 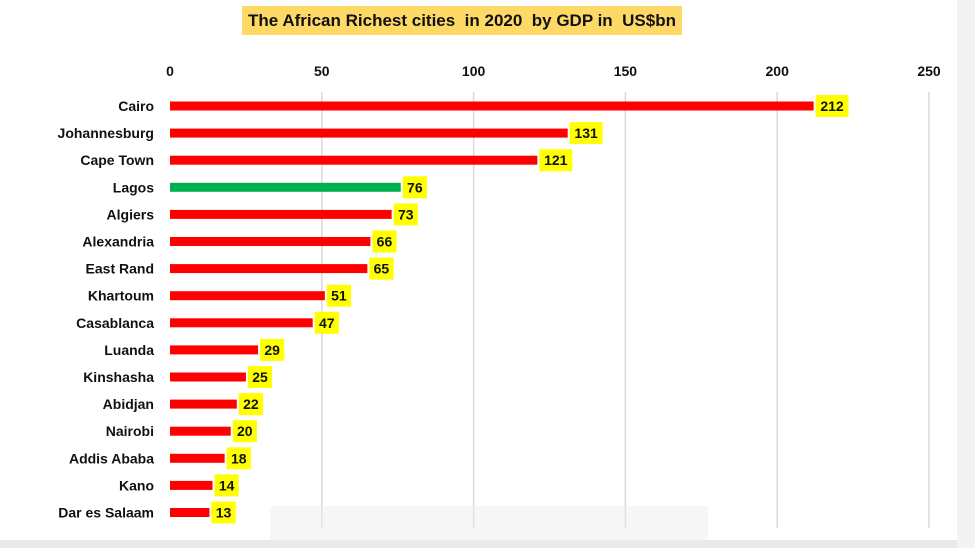 What do you see at coordinates (117, 160) in the screenshot?
I see `category-label: Cape Town` at bounding box center [117, 160].